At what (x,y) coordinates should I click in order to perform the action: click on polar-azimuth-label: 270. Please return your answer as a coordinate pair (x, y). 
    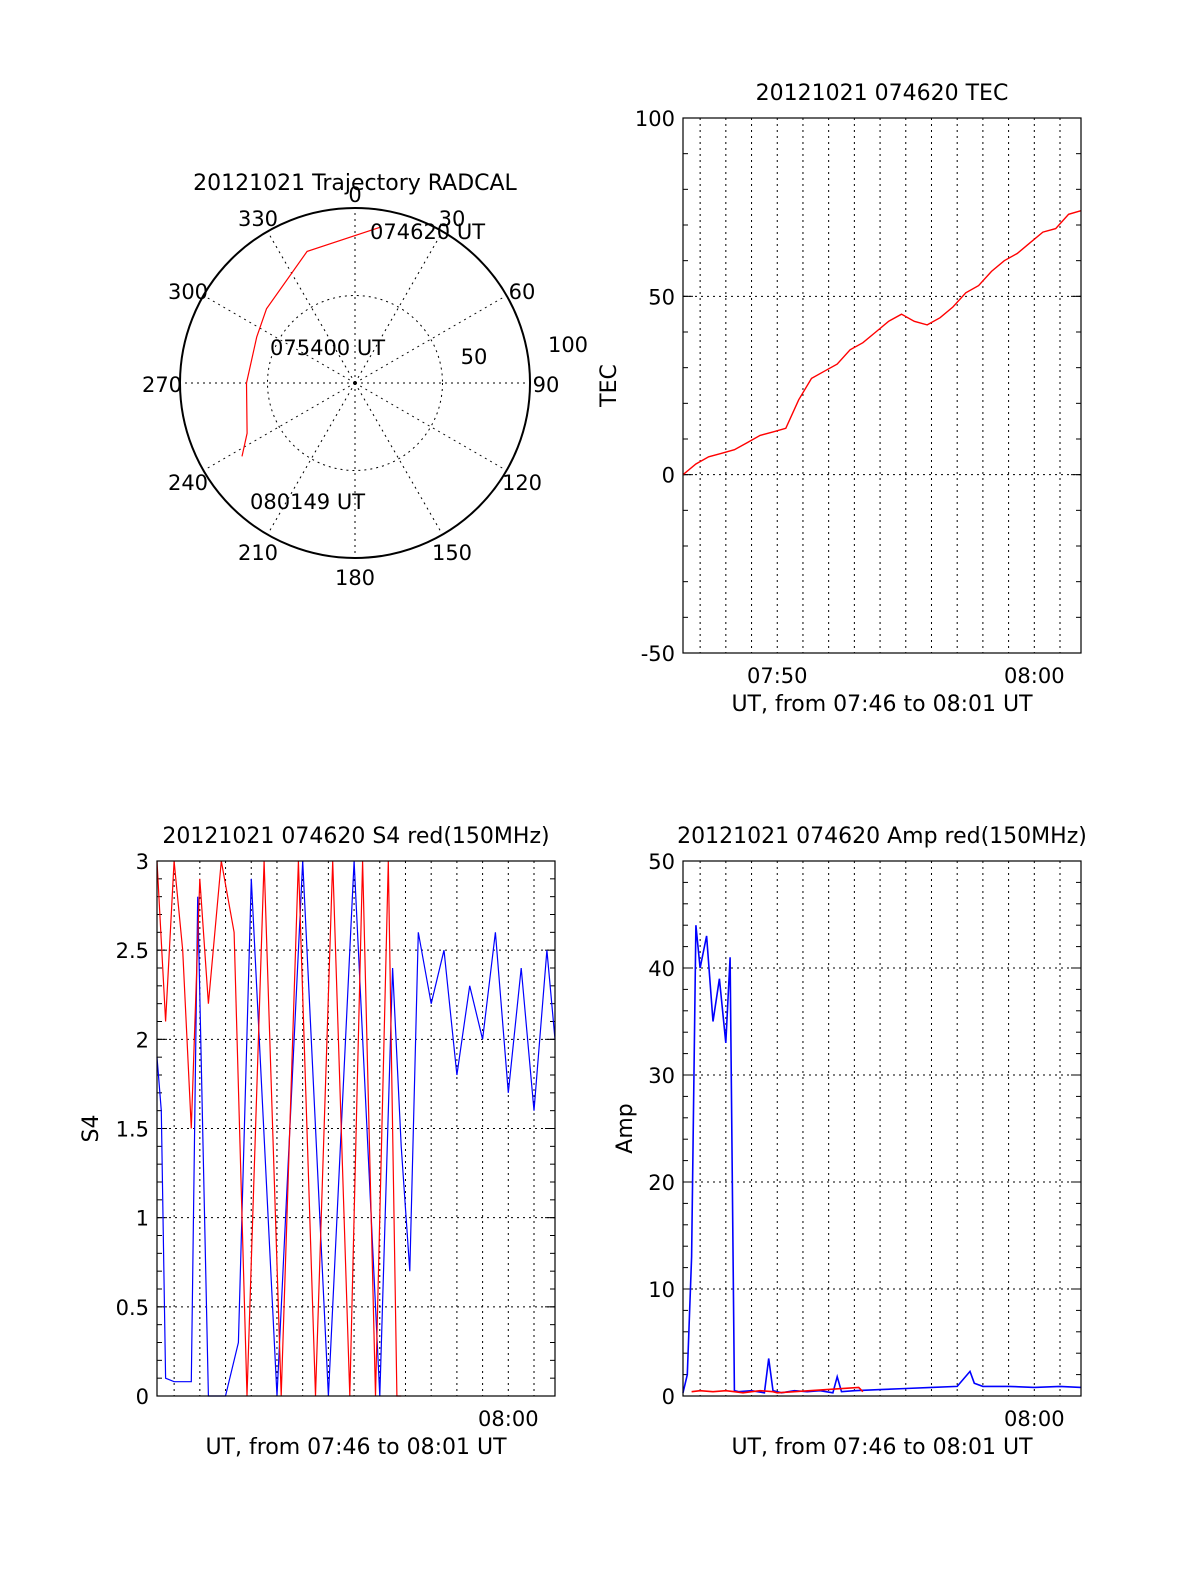
    Looking at the image, I should click on (162, 385).